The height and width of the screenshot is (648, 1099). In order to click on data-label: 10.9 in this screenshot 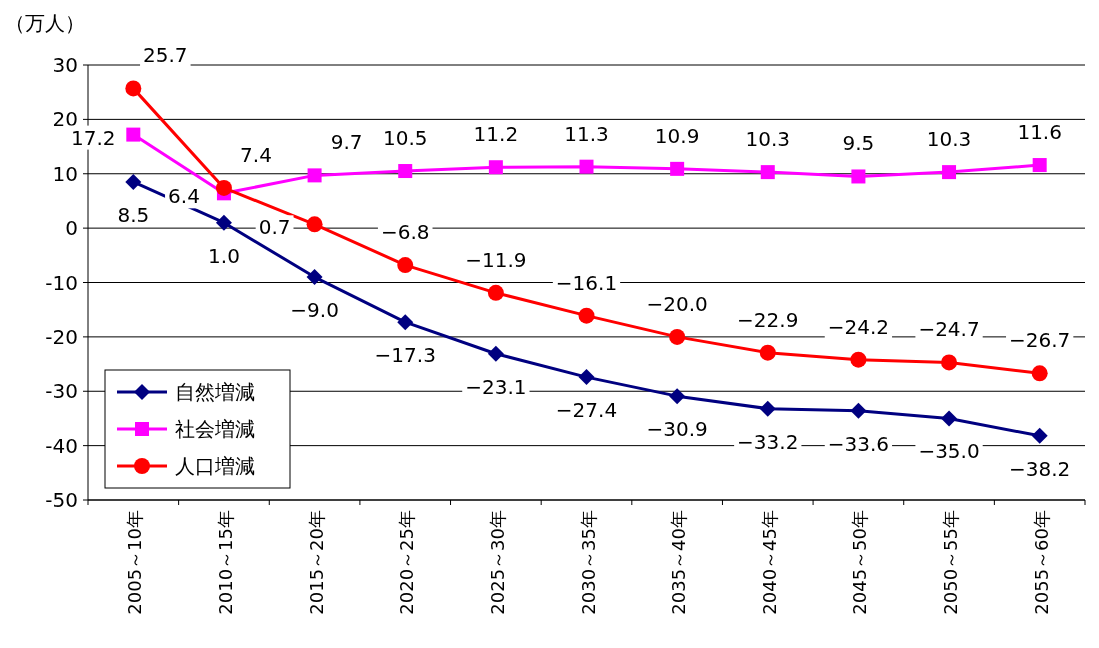, I will do `click(677, 135)`.